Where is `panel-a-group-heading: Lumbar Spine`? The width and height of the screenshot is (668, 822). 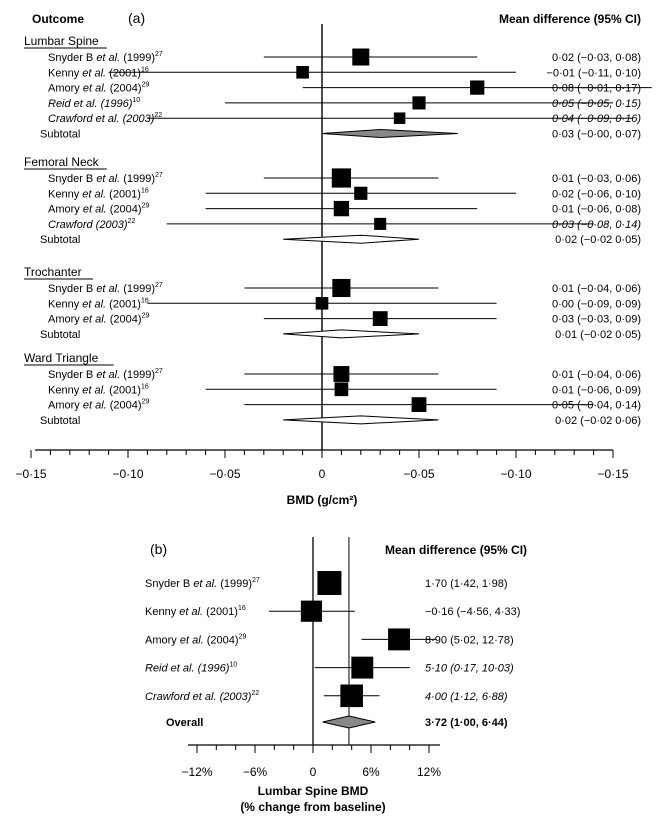 panel-a-group-heading: Lumbar Spine is located at coordinates (61, 41).